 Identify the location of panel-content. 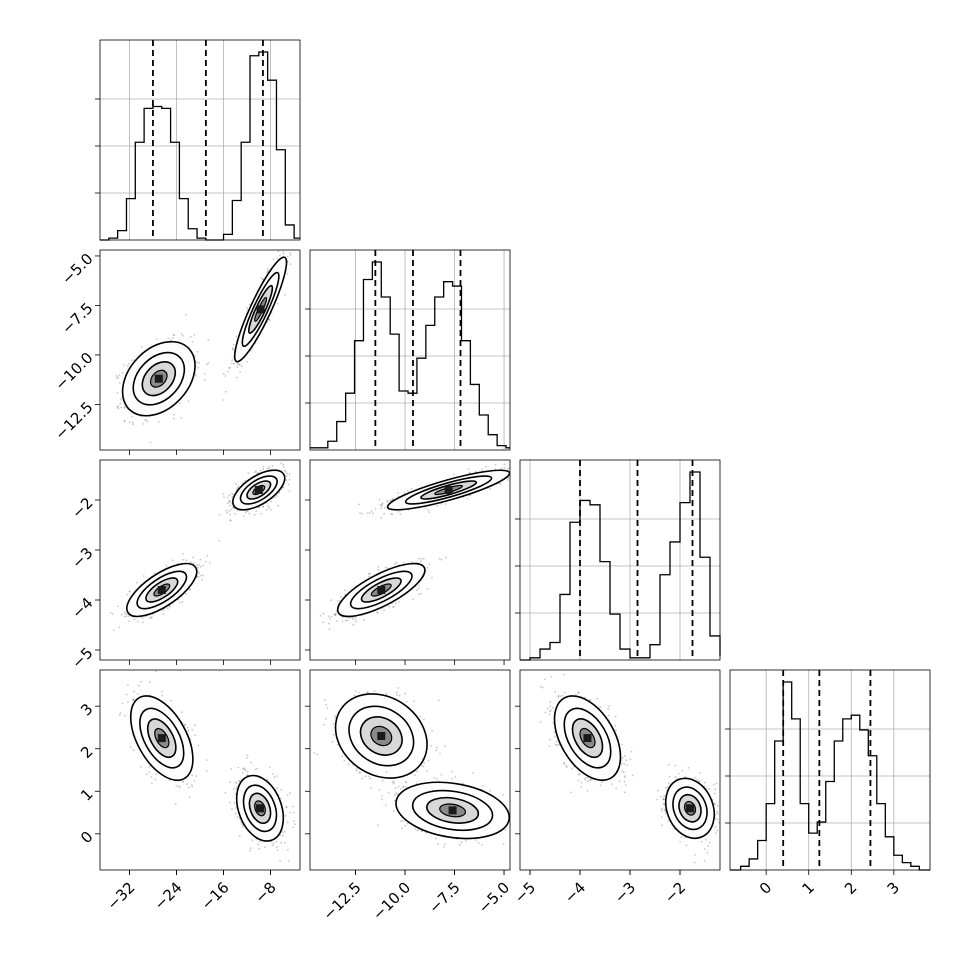
(414, 547).